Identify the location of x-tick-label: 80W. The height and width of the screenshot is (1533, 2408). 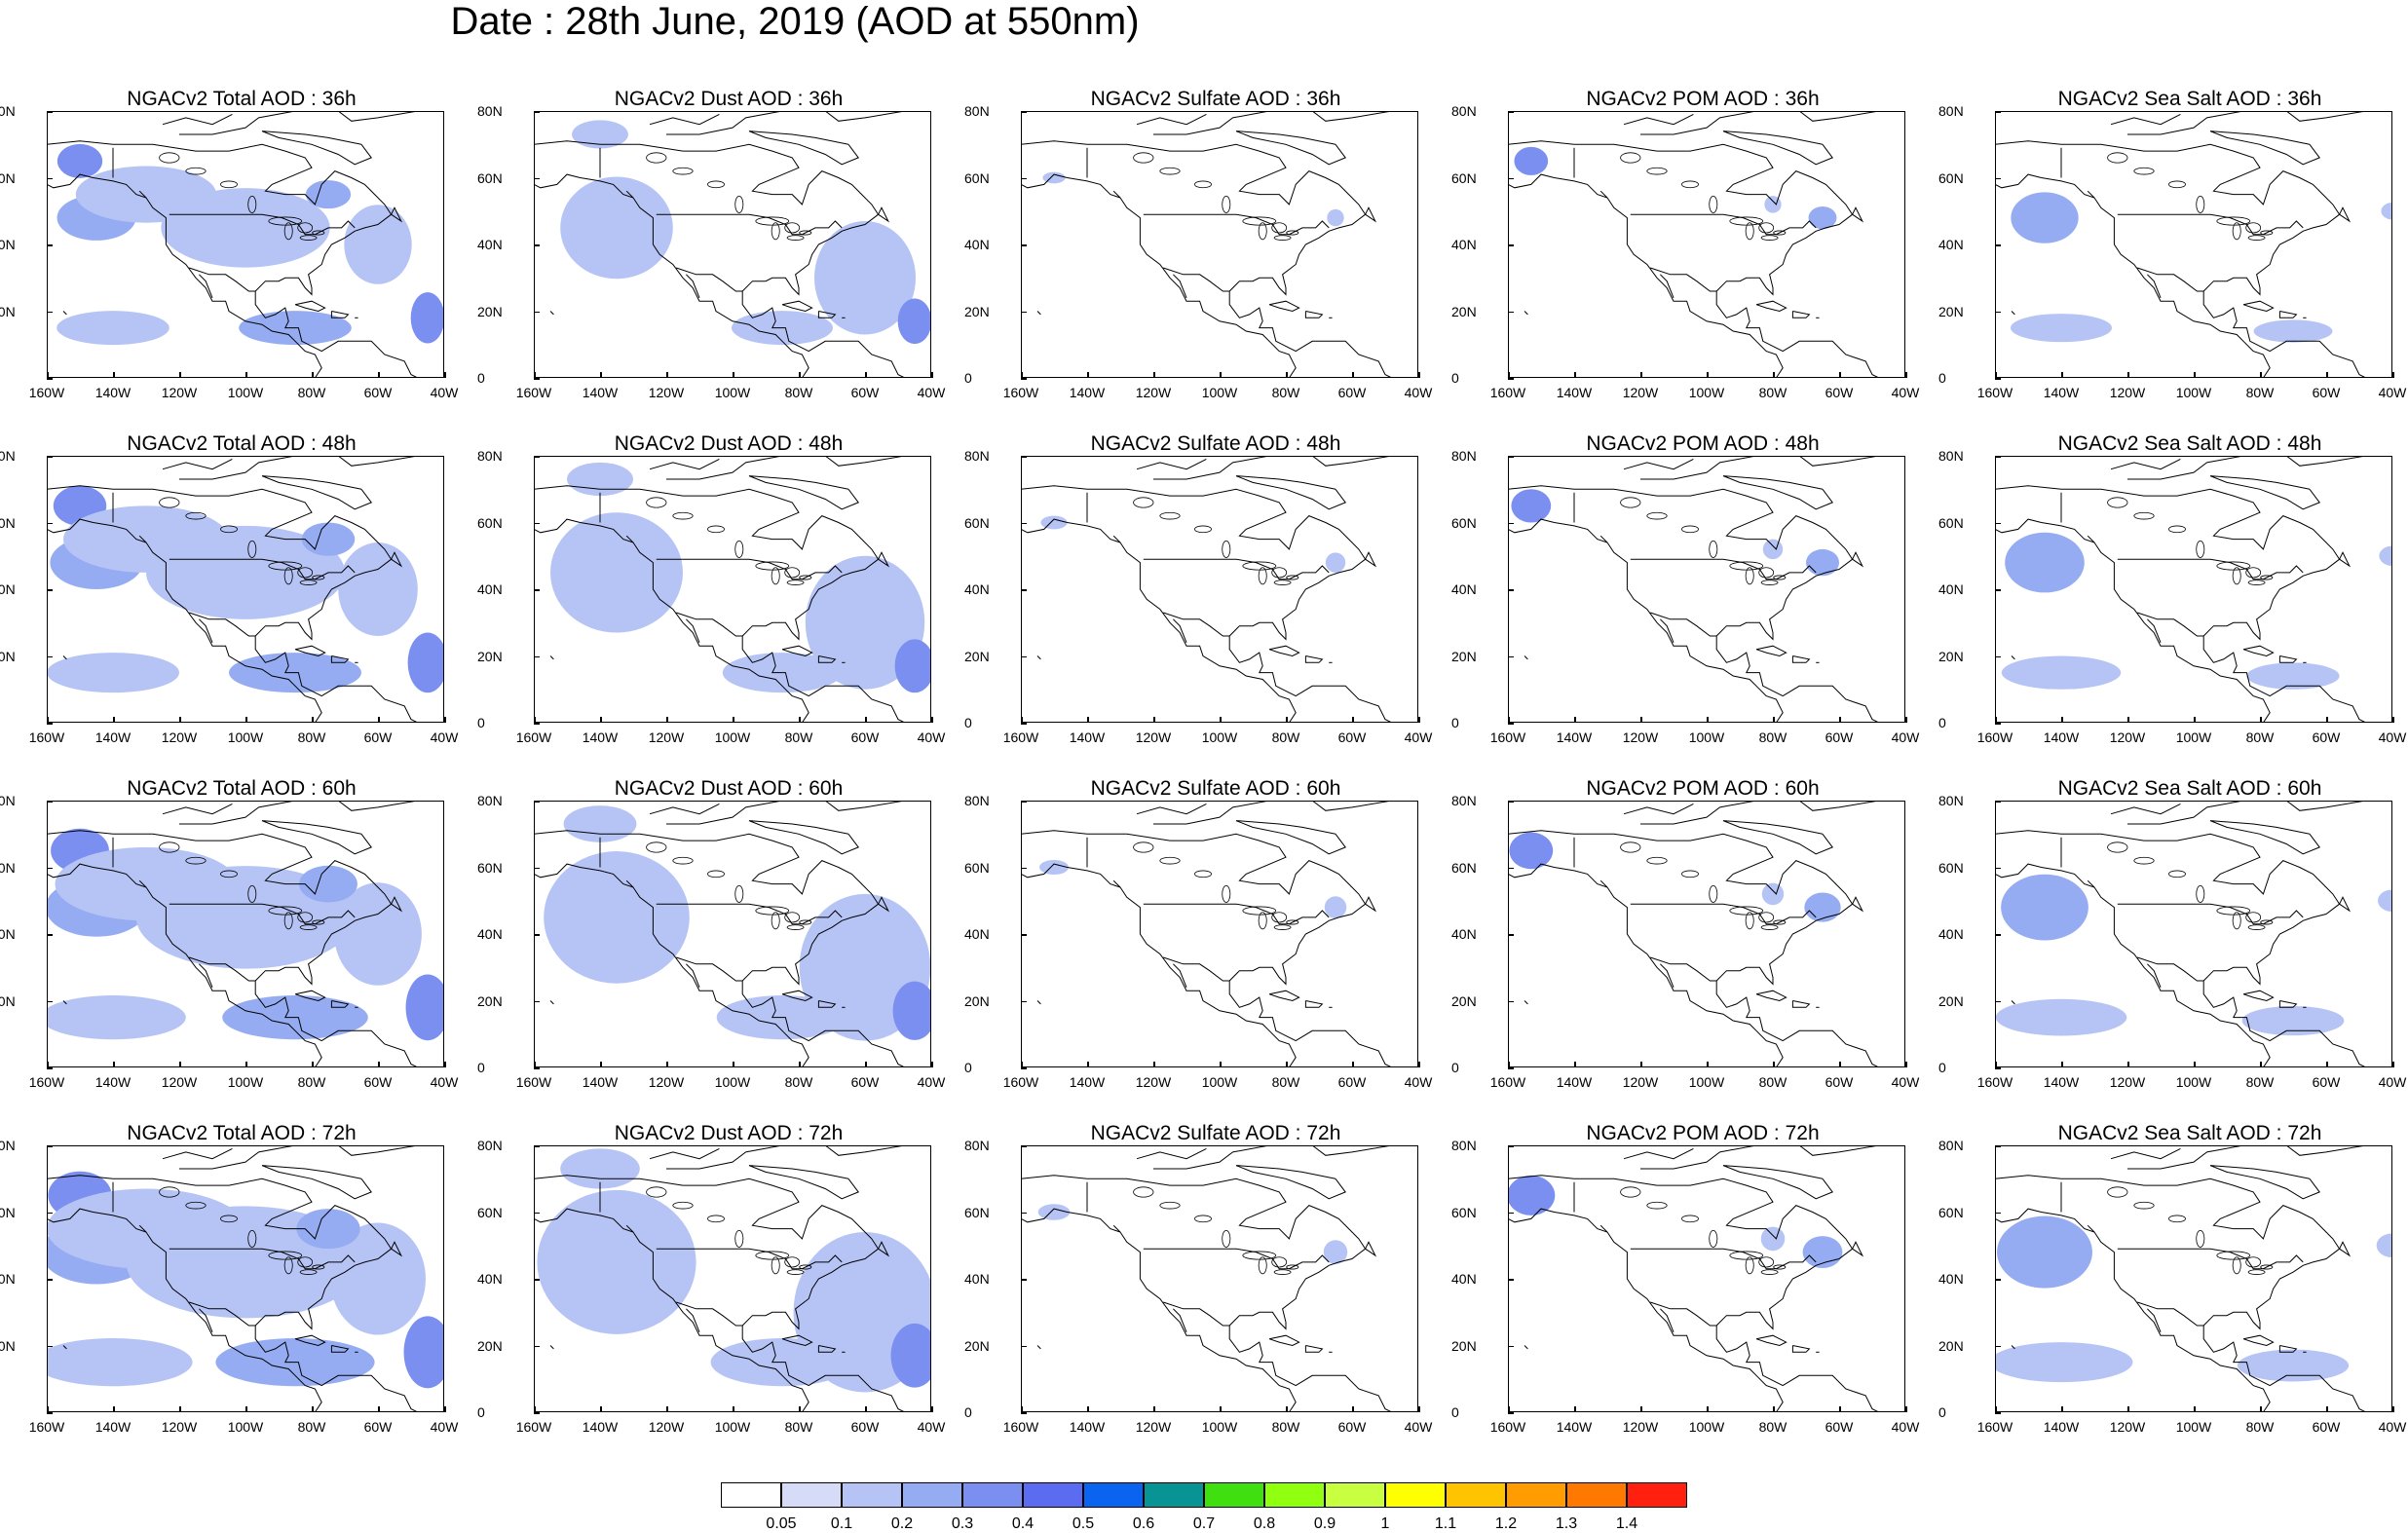
(1285, 737).